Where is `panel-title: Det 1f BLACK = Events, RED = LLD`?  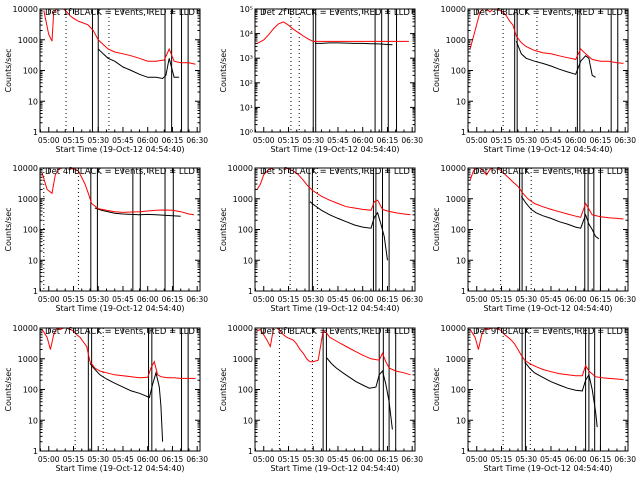 panel-title: Det 1f BLACK = Events, RED = LLD is located at coordinates (120, 13).